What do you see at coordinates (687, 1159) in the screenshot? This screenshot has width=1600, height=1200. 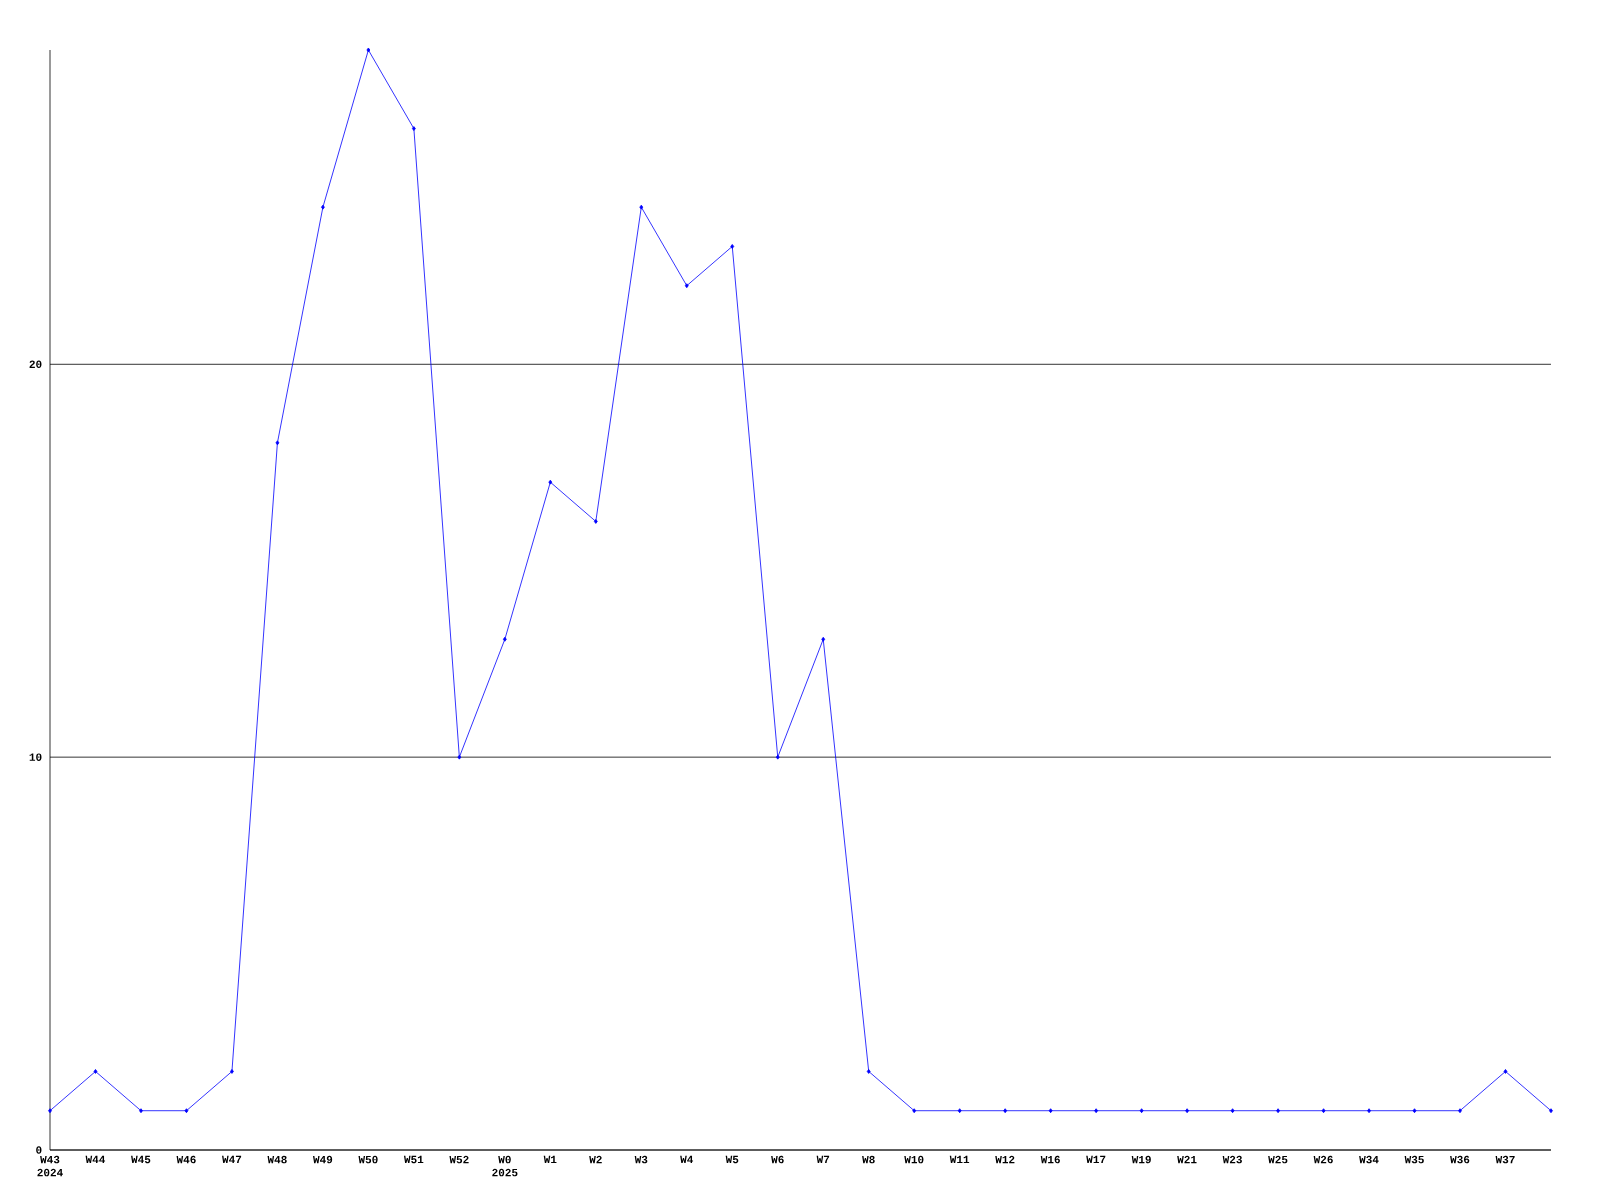 I see `x-tick-label: W4` at bounding box center [687, 1159].